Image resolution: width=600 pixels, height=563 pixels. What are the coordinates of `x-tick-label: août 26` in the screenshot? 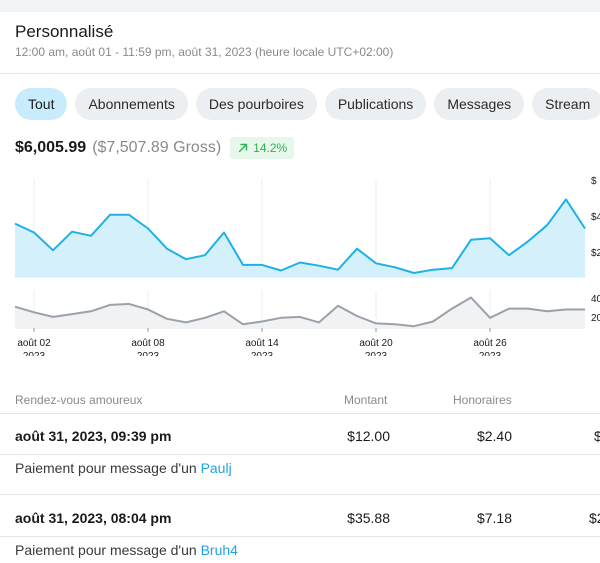 It's located at (490, 343).